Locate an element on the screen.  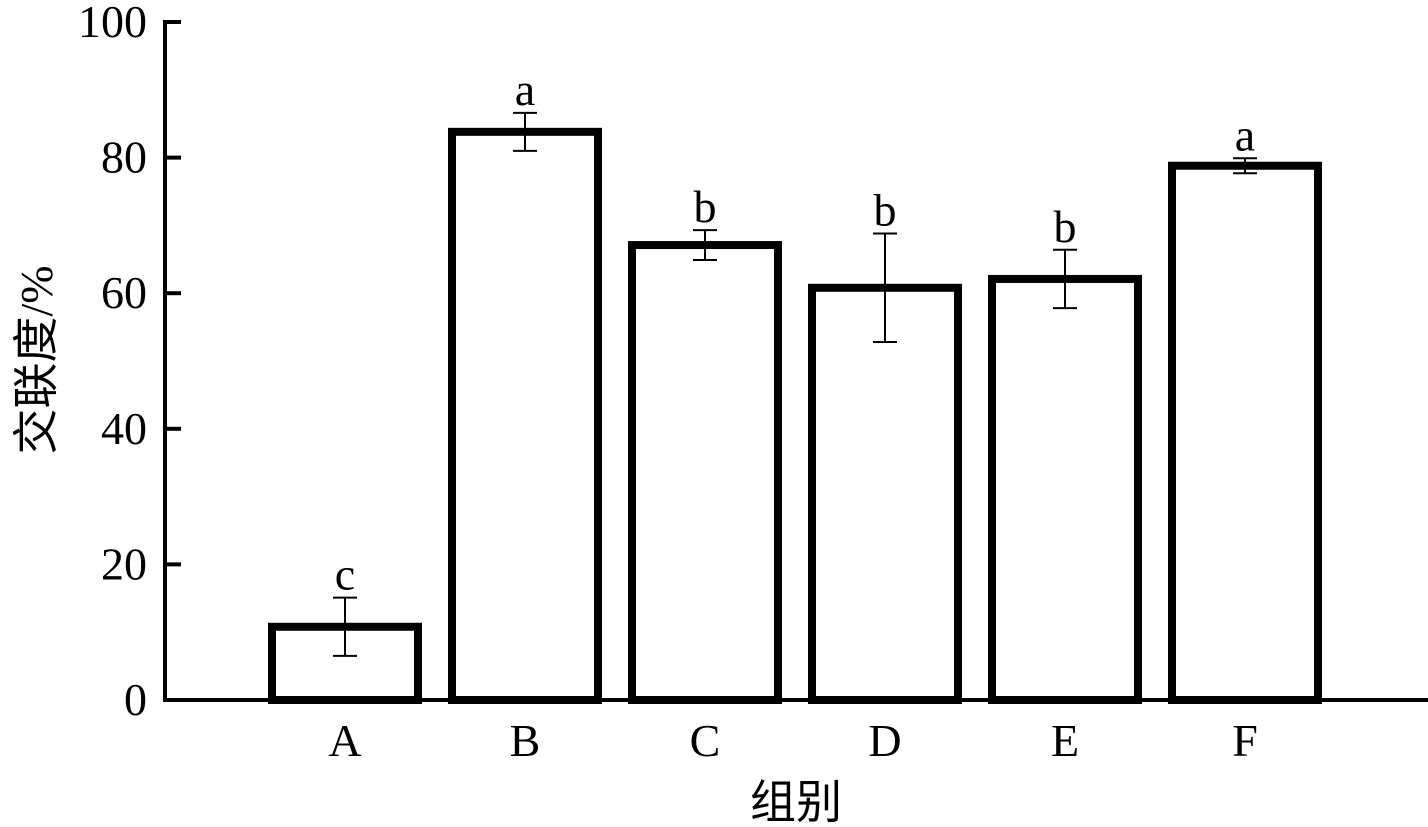
x-tick-label: B is located at coordinates (525, 740).